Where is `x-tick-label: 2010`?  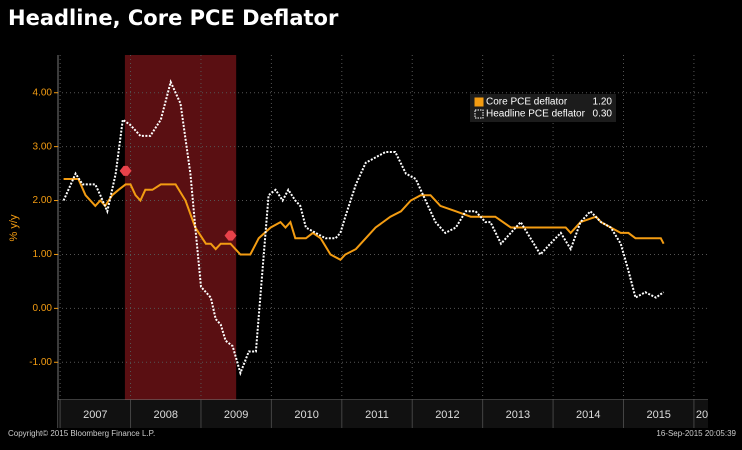 x-tick-label: 2010 is located at coordinates (306, 415).